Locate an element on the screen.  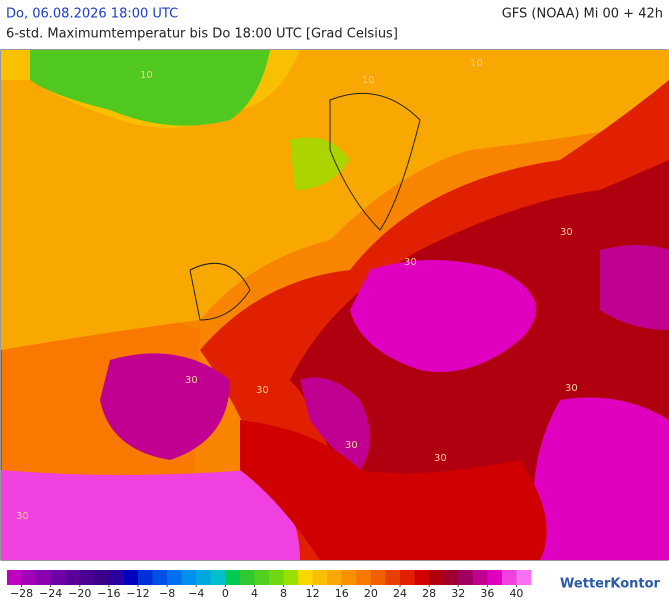
model: GFS (NOAA) Mi 00 + 42h is located at coordinates (582, 14).